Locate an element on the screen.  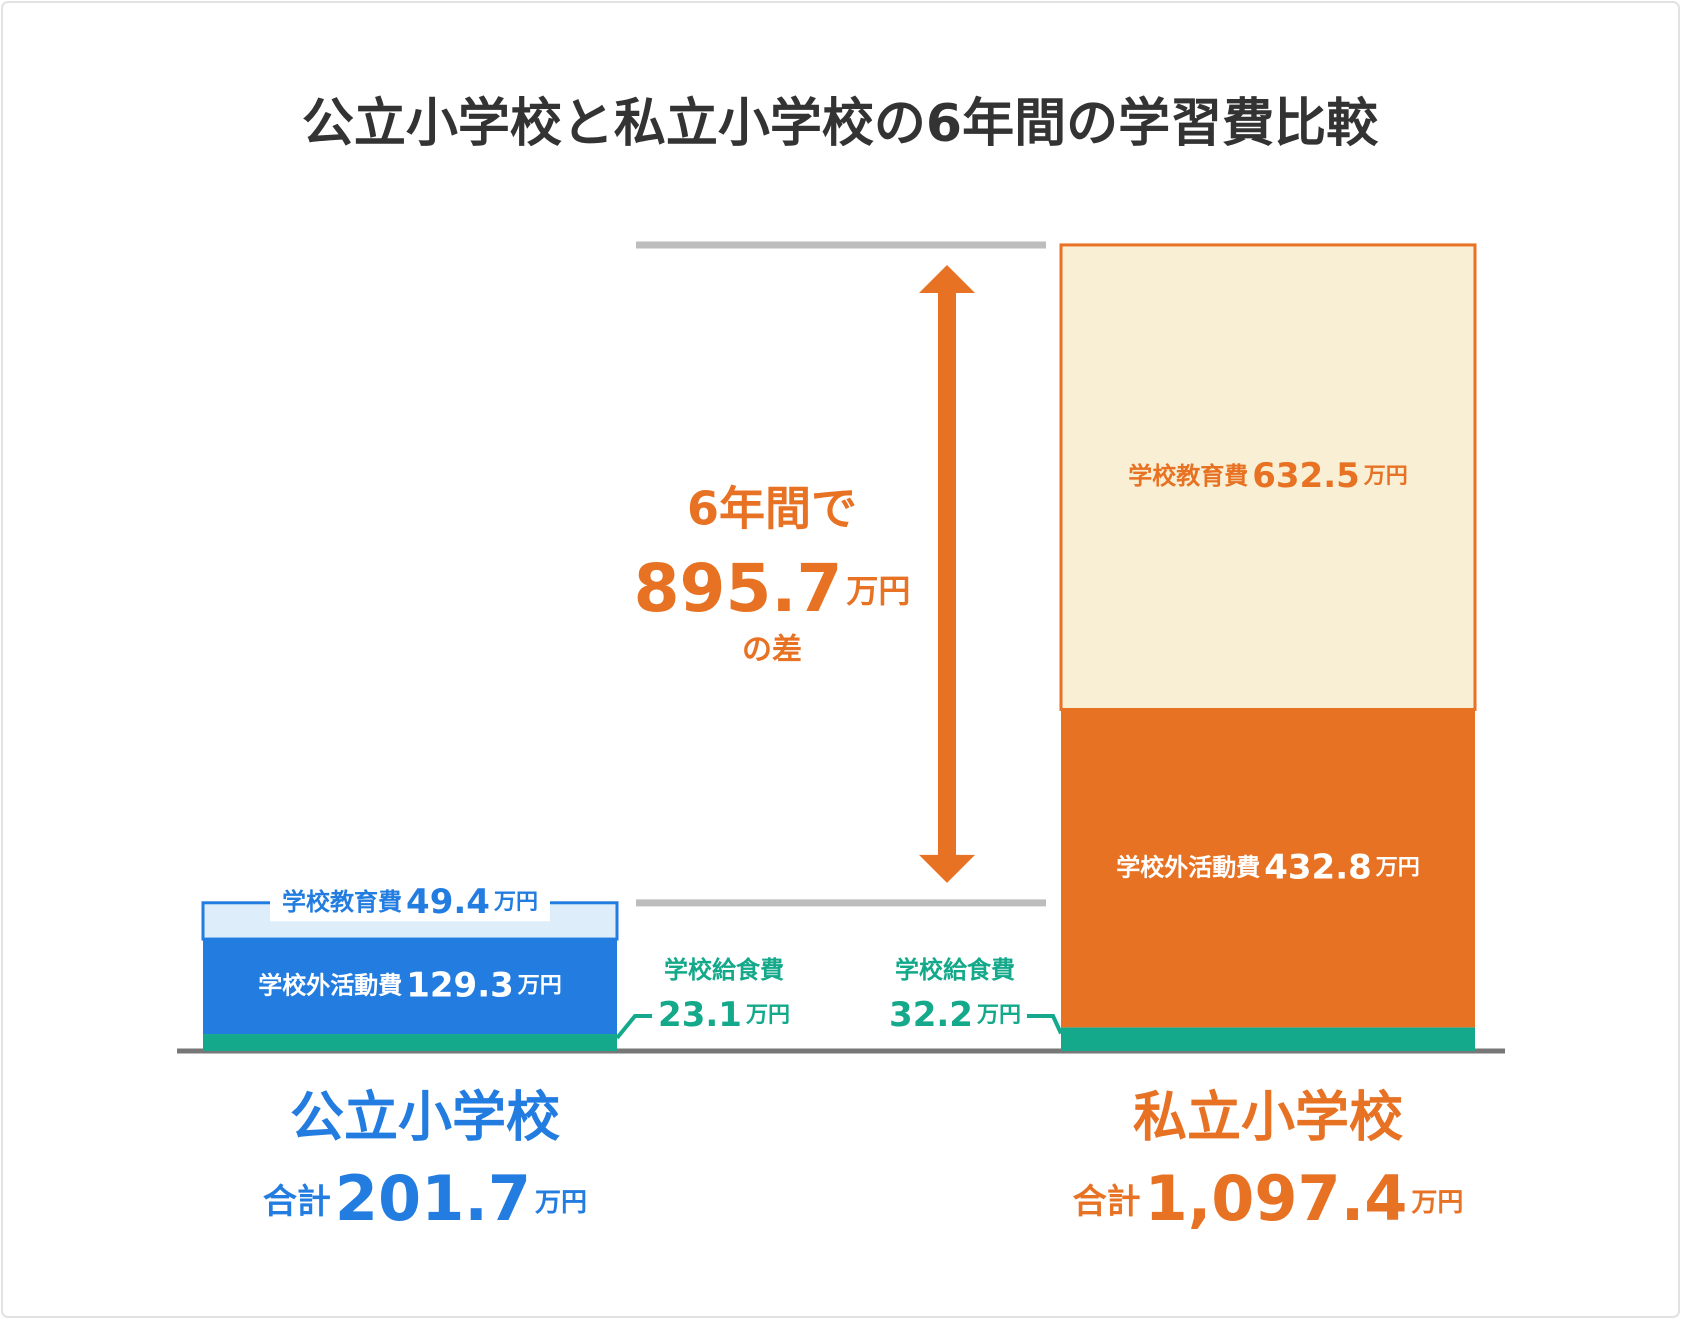
segment-value: 432.8 is located at coordinates (1318, 867).